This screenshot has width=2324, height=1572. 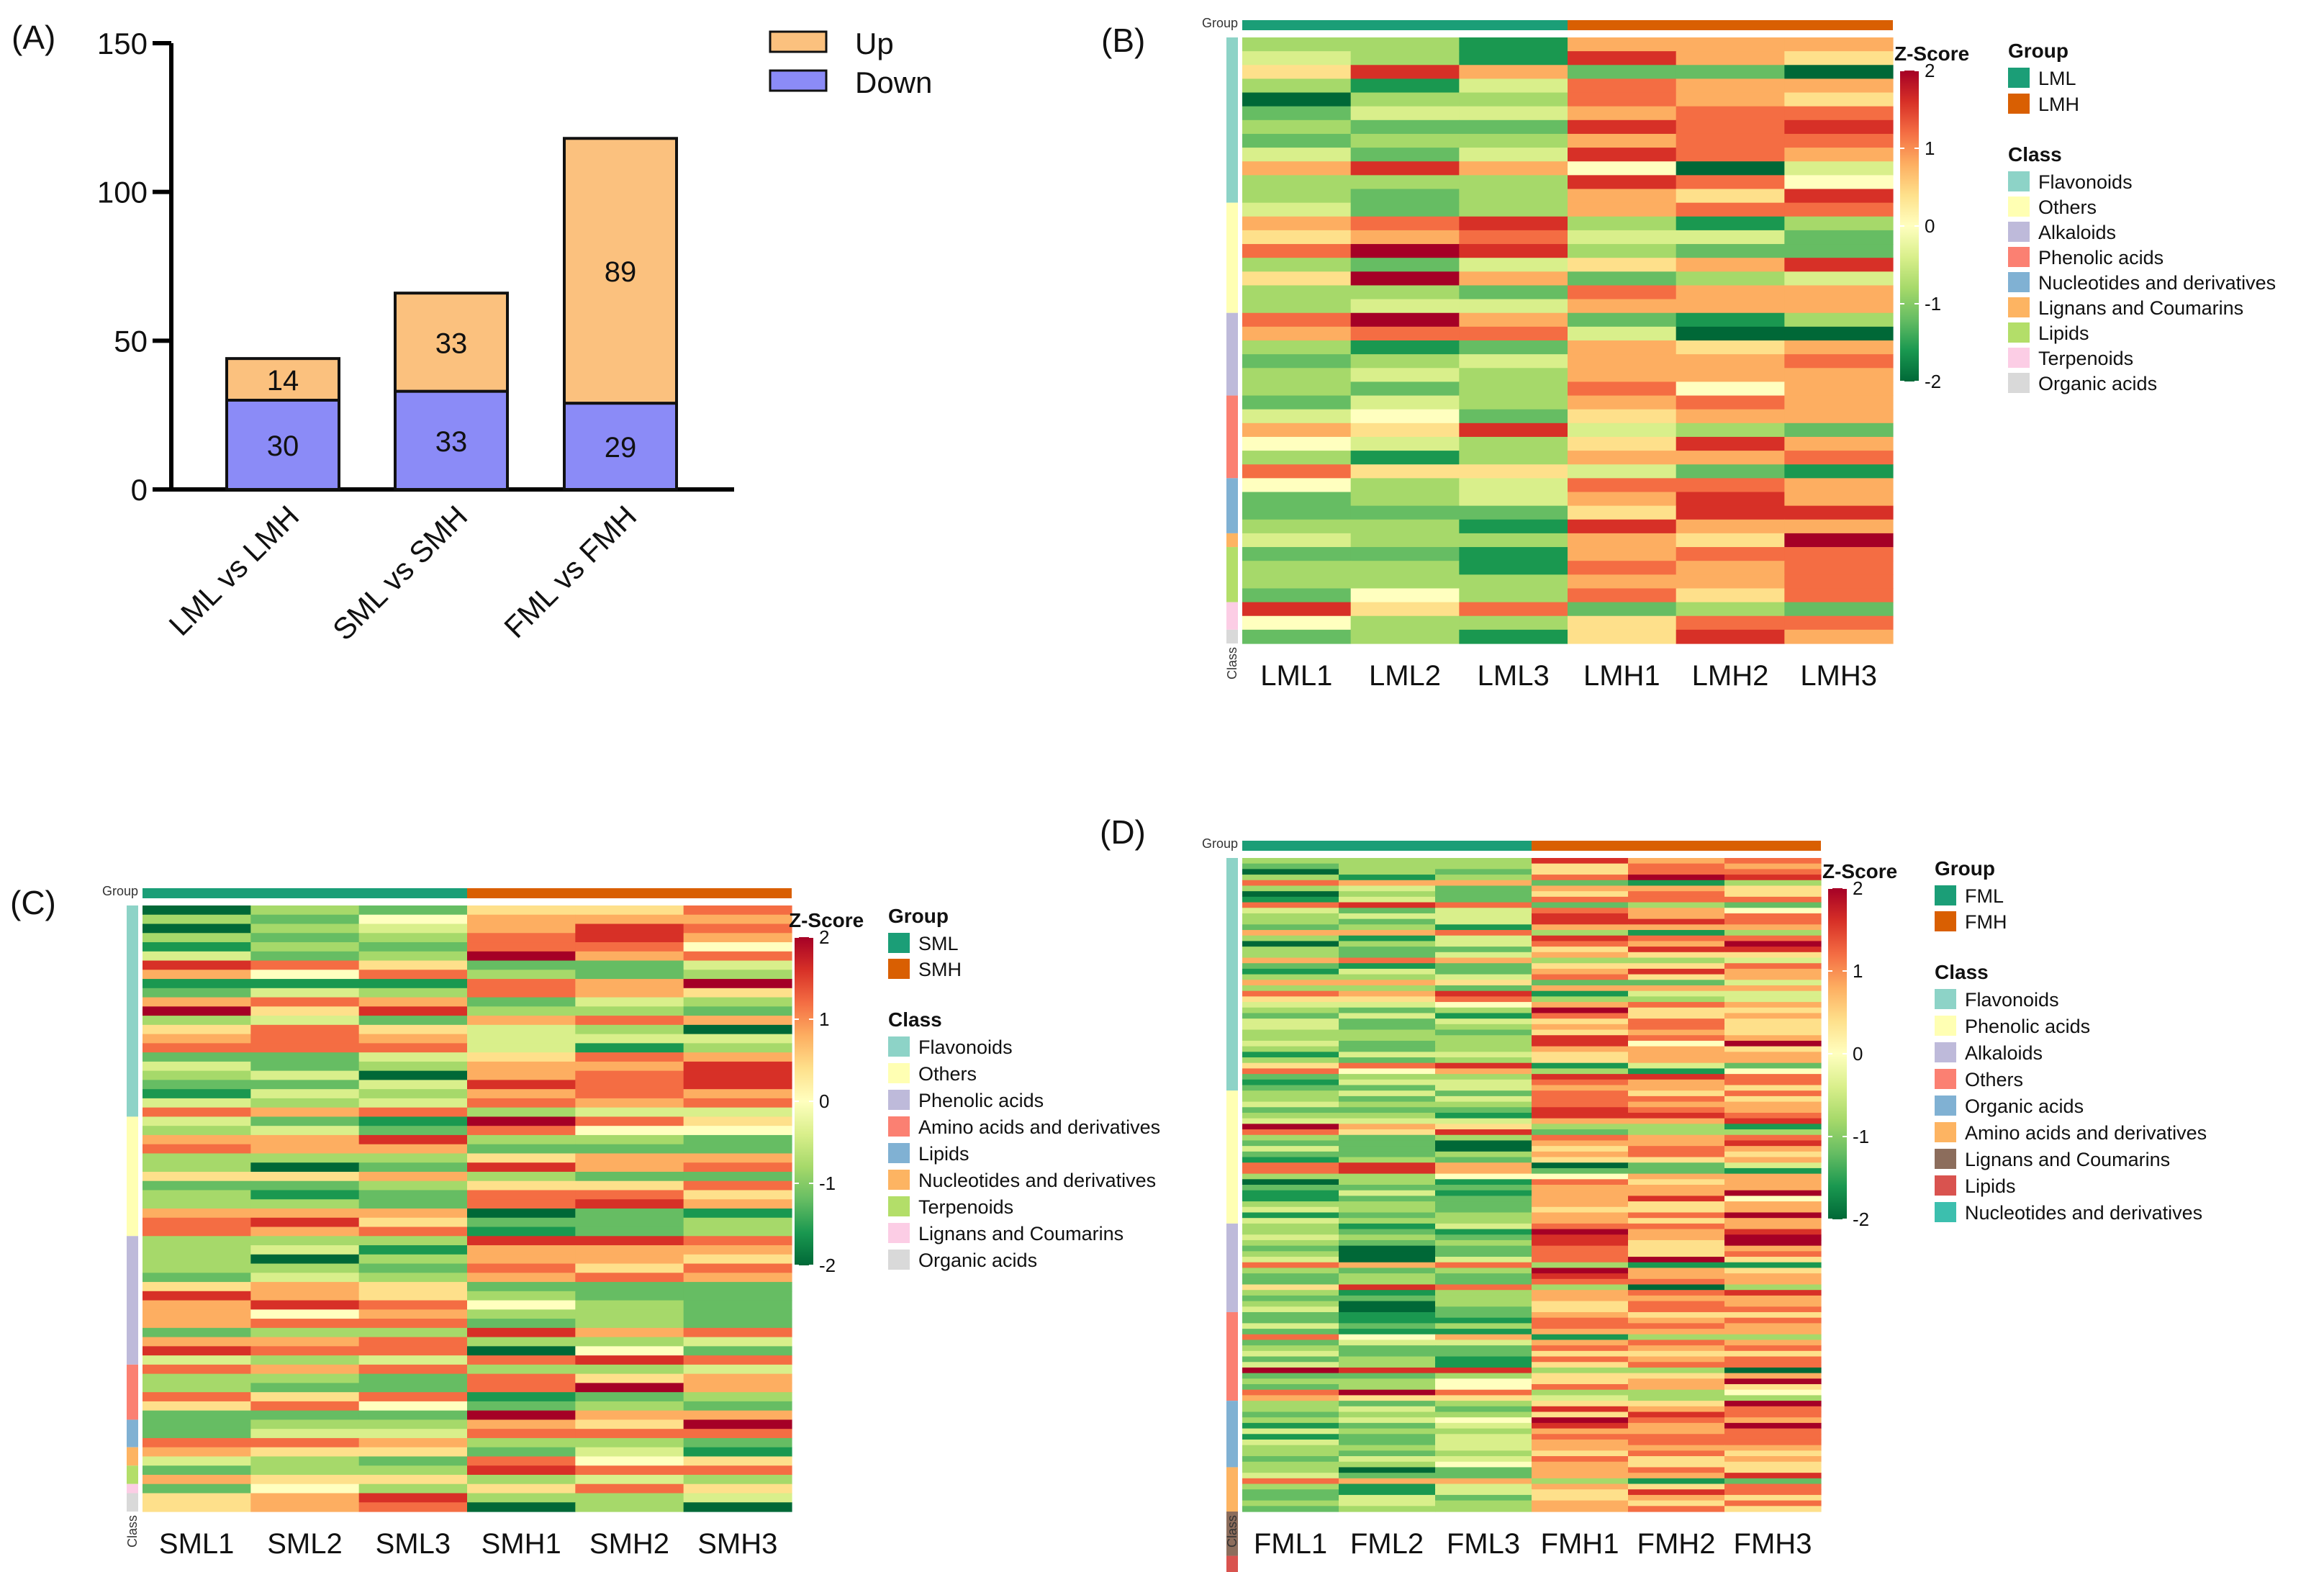 What do you see at coordinates (132, 1011) in the screenshot?
I see `class-annotation-bar` at bounding box center [132, 1011].